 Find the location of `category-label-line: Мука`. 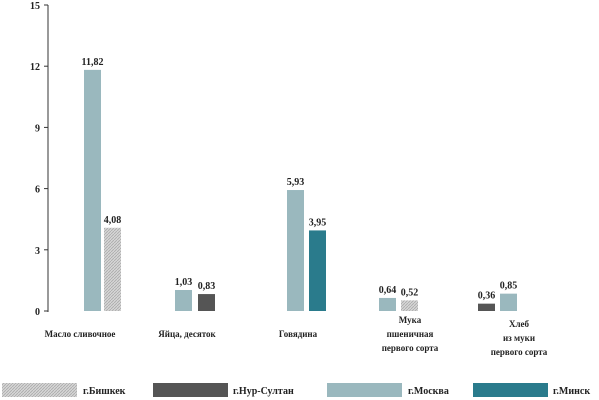

category-label-line: Мука is located at coordinates (410, 320).